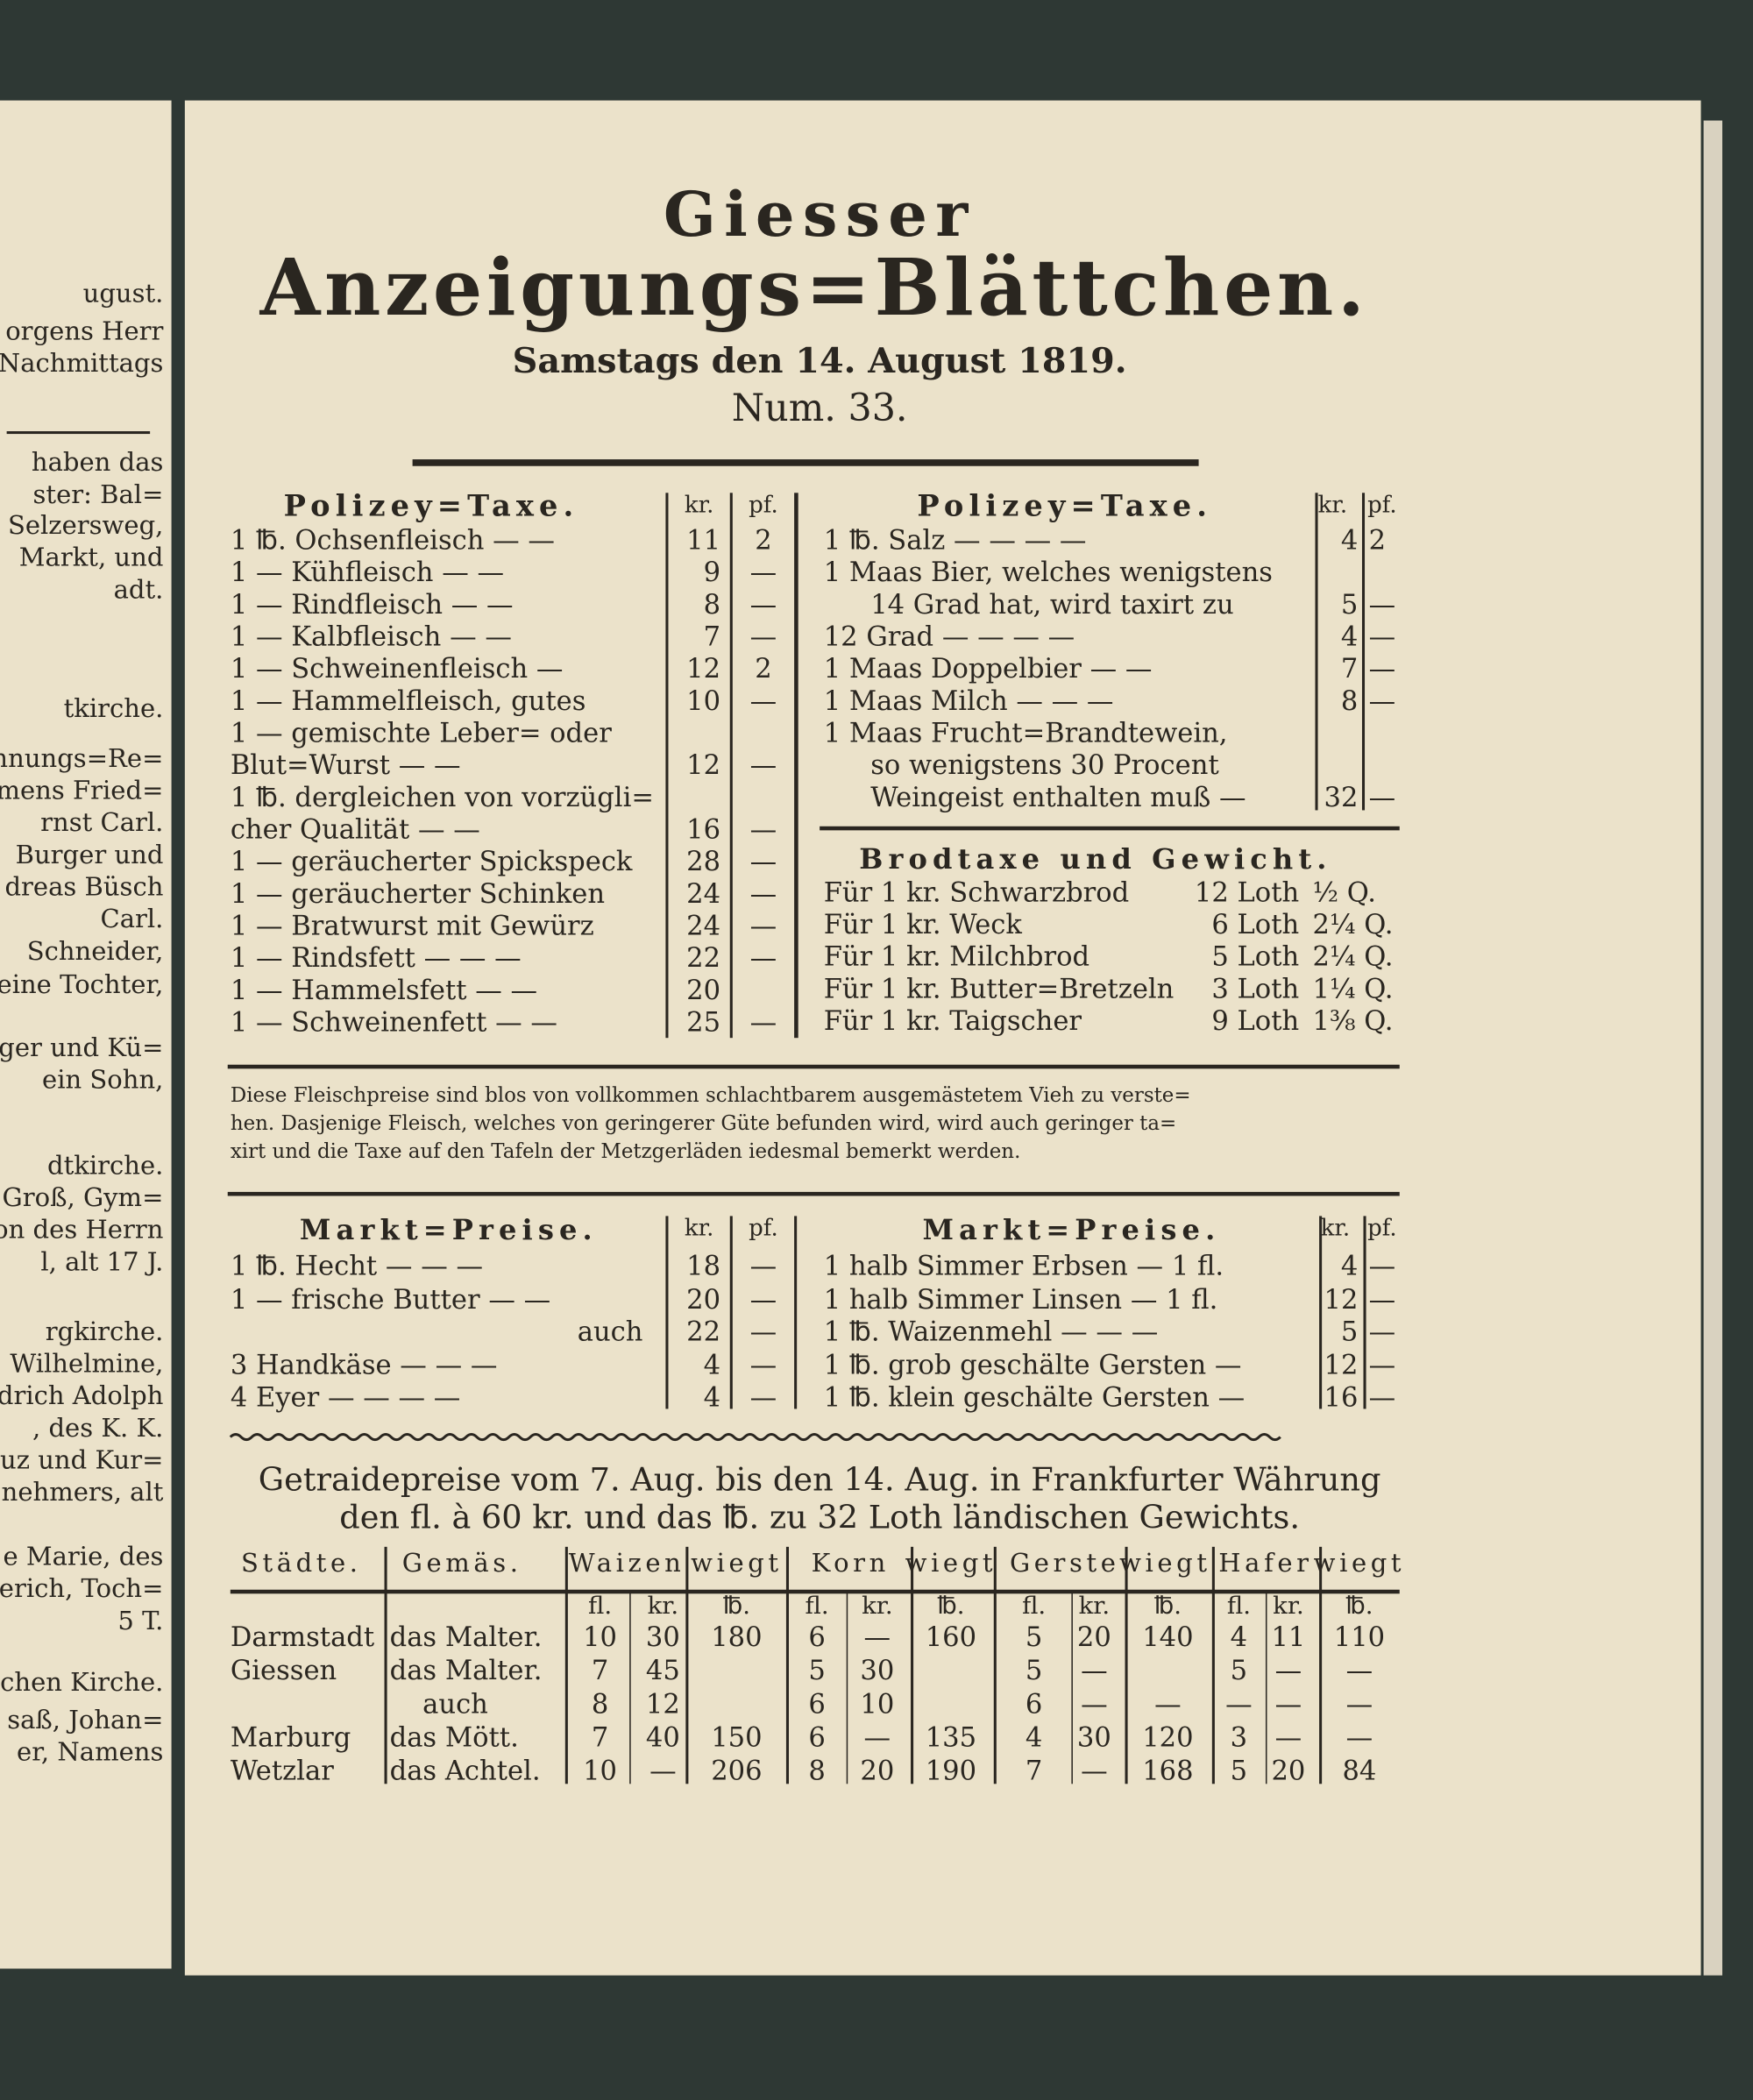 Image resolution: width=1753 pixels, height=2100 pixels. Describe the element at coordinates (877, 1704) in the screenshot. I see `grain-cell: 10` at that location.